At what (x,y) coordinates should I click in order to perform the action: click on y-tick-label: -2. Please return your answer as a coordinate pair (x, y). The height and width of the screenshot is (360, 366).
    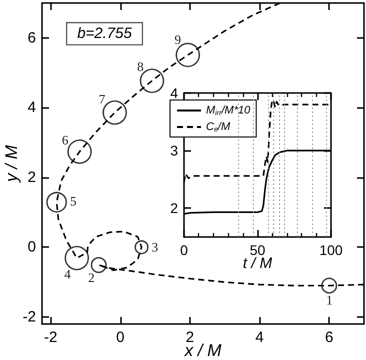
    Looking at the image, I should click on (29, 317).